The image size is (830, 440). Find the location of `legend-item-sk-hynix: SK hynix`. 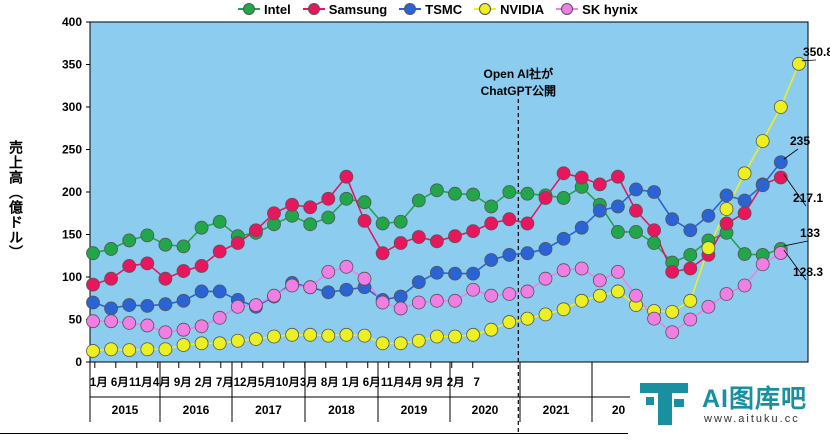

legend-item-sk-hynix: SK hynix is located at coordinates (597, 9).